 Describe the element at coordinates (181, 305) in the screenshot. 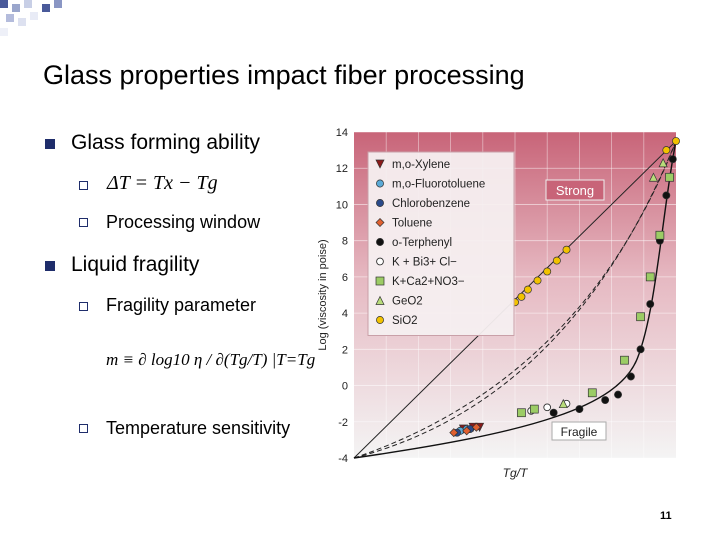

I see `sub-fragility-parameter: Fragility parameter` at that location.